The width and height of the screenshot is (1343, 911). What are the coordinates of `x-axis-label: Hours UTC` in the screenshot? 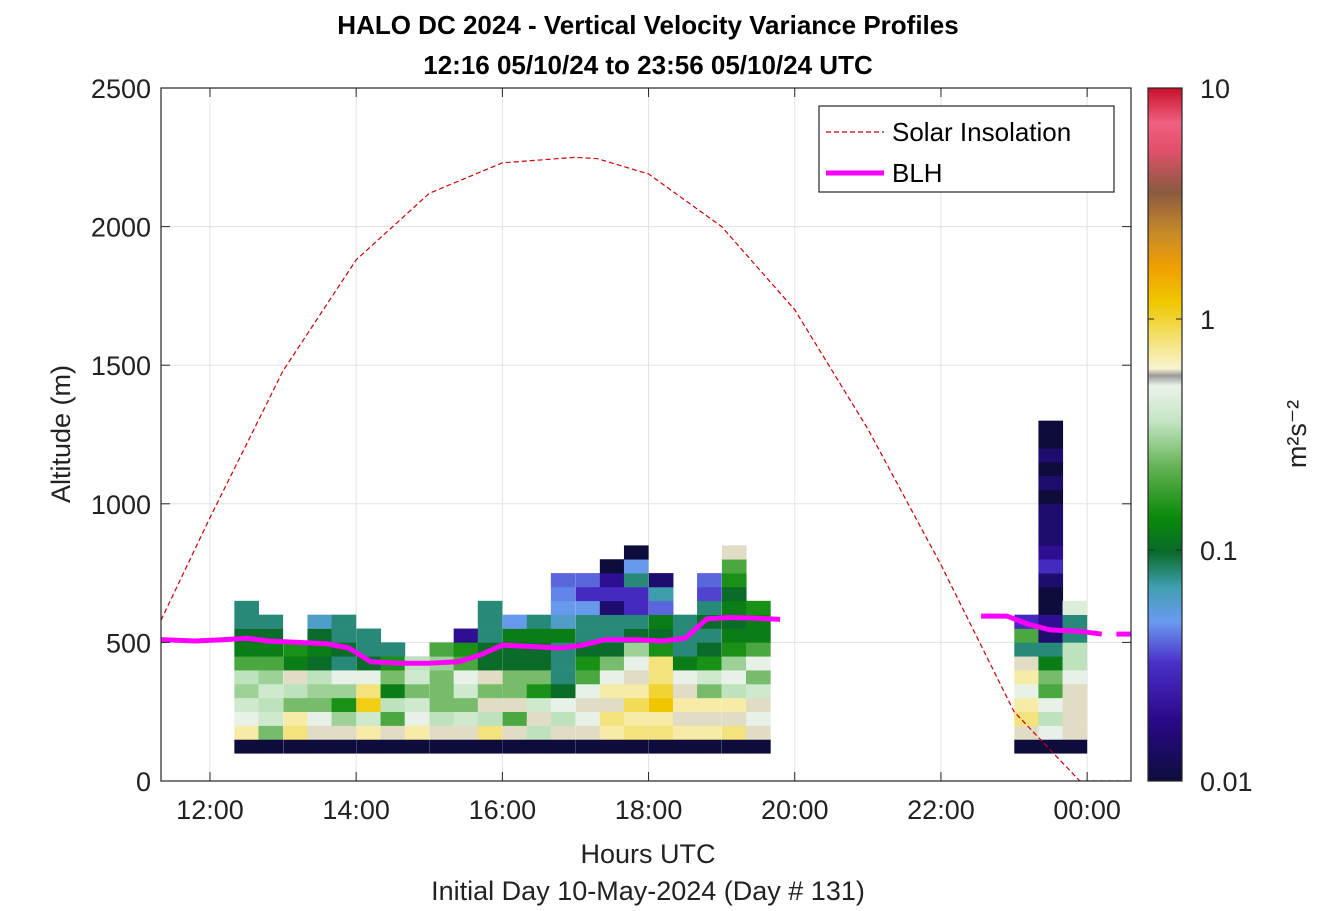 It's located at (647, 854).